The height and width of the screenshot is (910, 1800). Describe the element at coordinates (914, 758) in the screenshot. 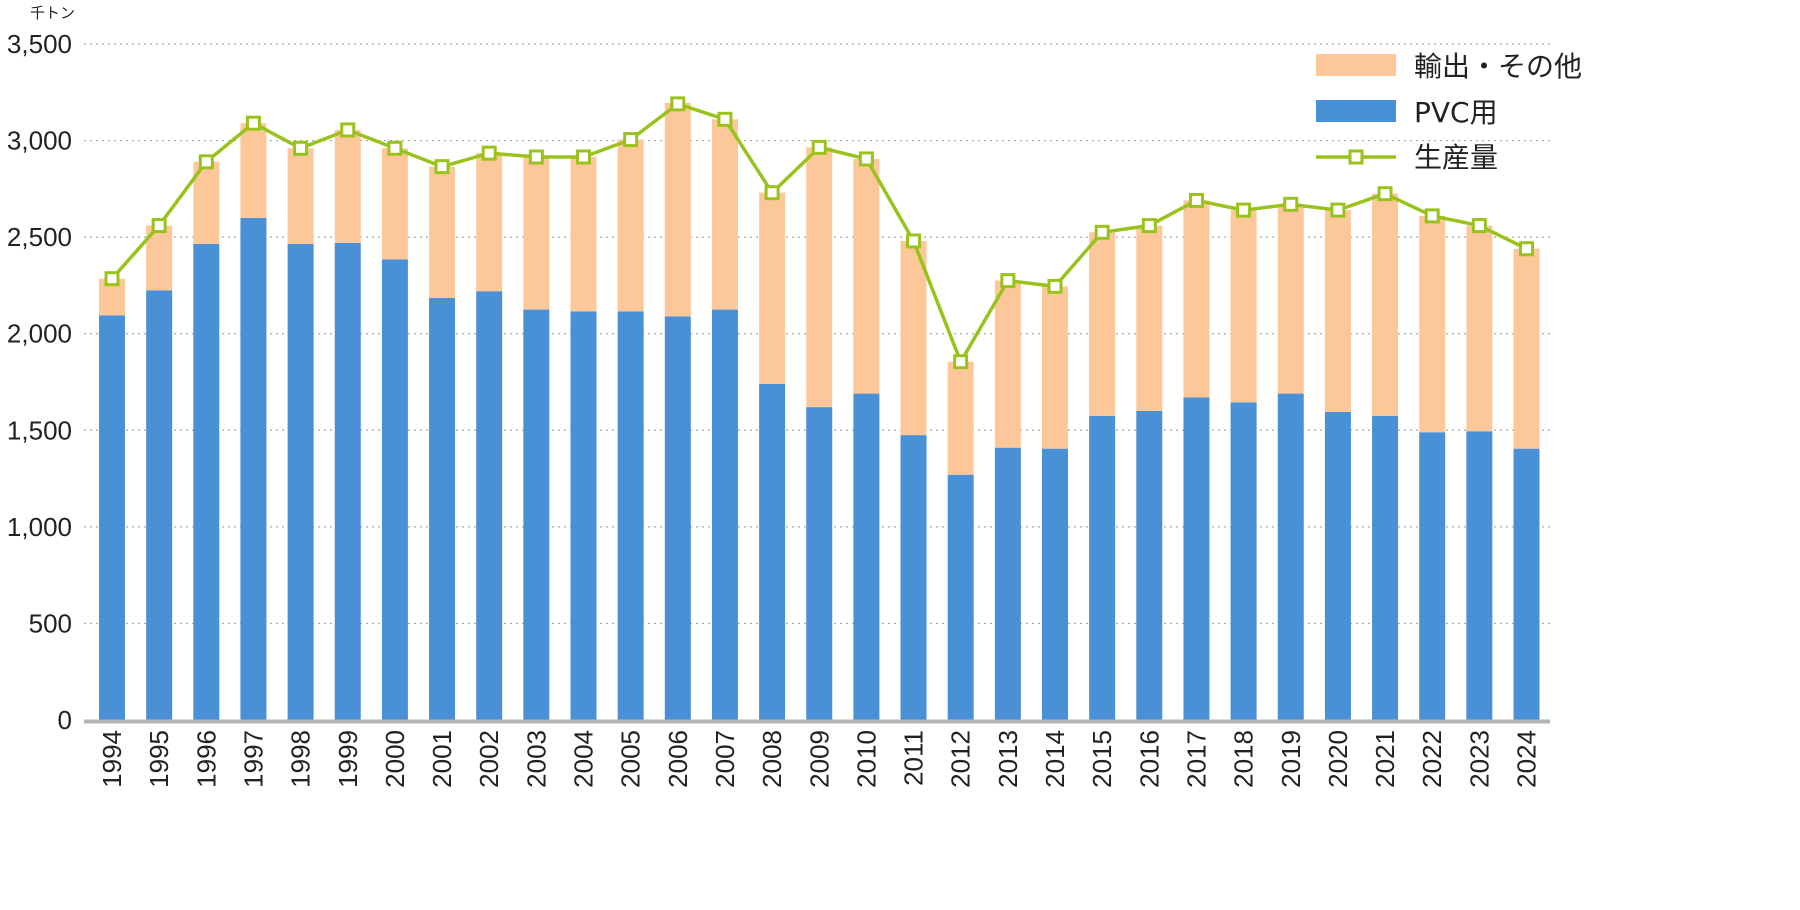

I see `x-tick-label-2011: 2011` at that location.